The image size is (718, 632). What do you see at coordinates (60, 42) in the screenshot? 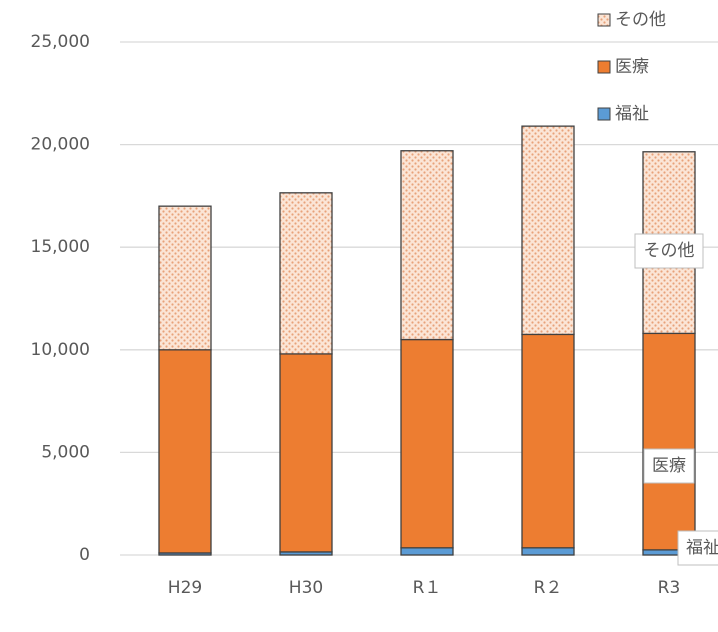
I see `y-tick-label: 25,000` at bounding box center [60, 42].